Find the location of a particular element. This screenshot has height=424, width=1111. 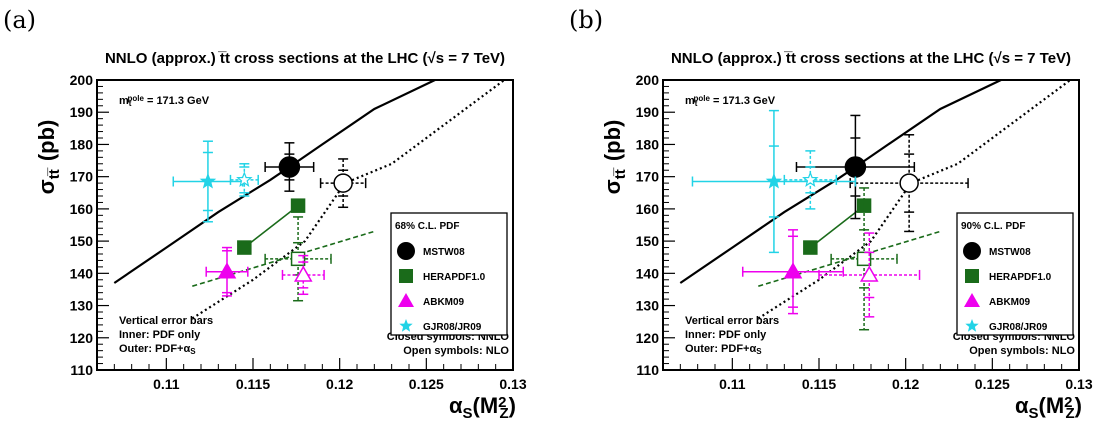

legend-title: 68% C.L. PDF is located at coordinates (427, 226).